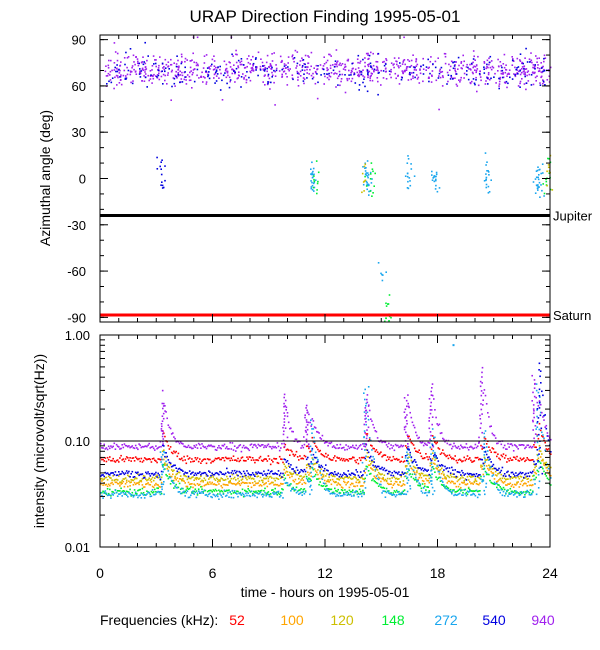 Image resolution: width=600 pixels, height=650 pixels. What do you see at coordinates (77, 335) in the screenshot?
I see `intensity-y-tick-label: 1.00` at bounding box center [77, 335].